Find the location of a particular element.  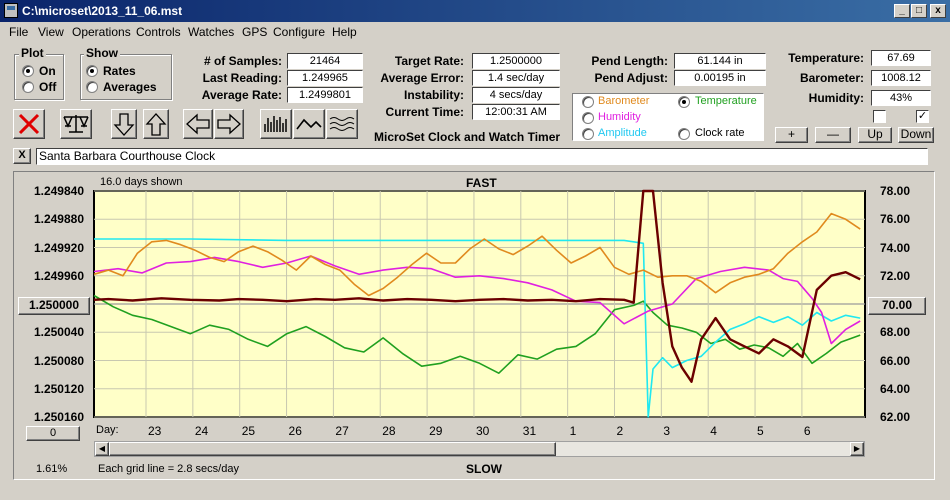

right-axis-tick: 72.00 is located at coordinates (894, 275).